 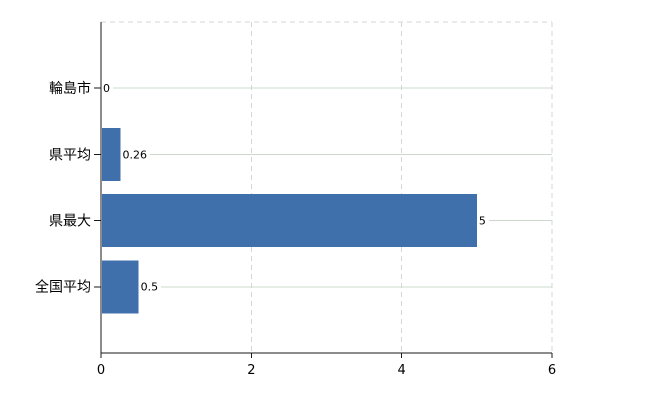 I want to click on x-tick-label: 6, so click(x=552, y=370).